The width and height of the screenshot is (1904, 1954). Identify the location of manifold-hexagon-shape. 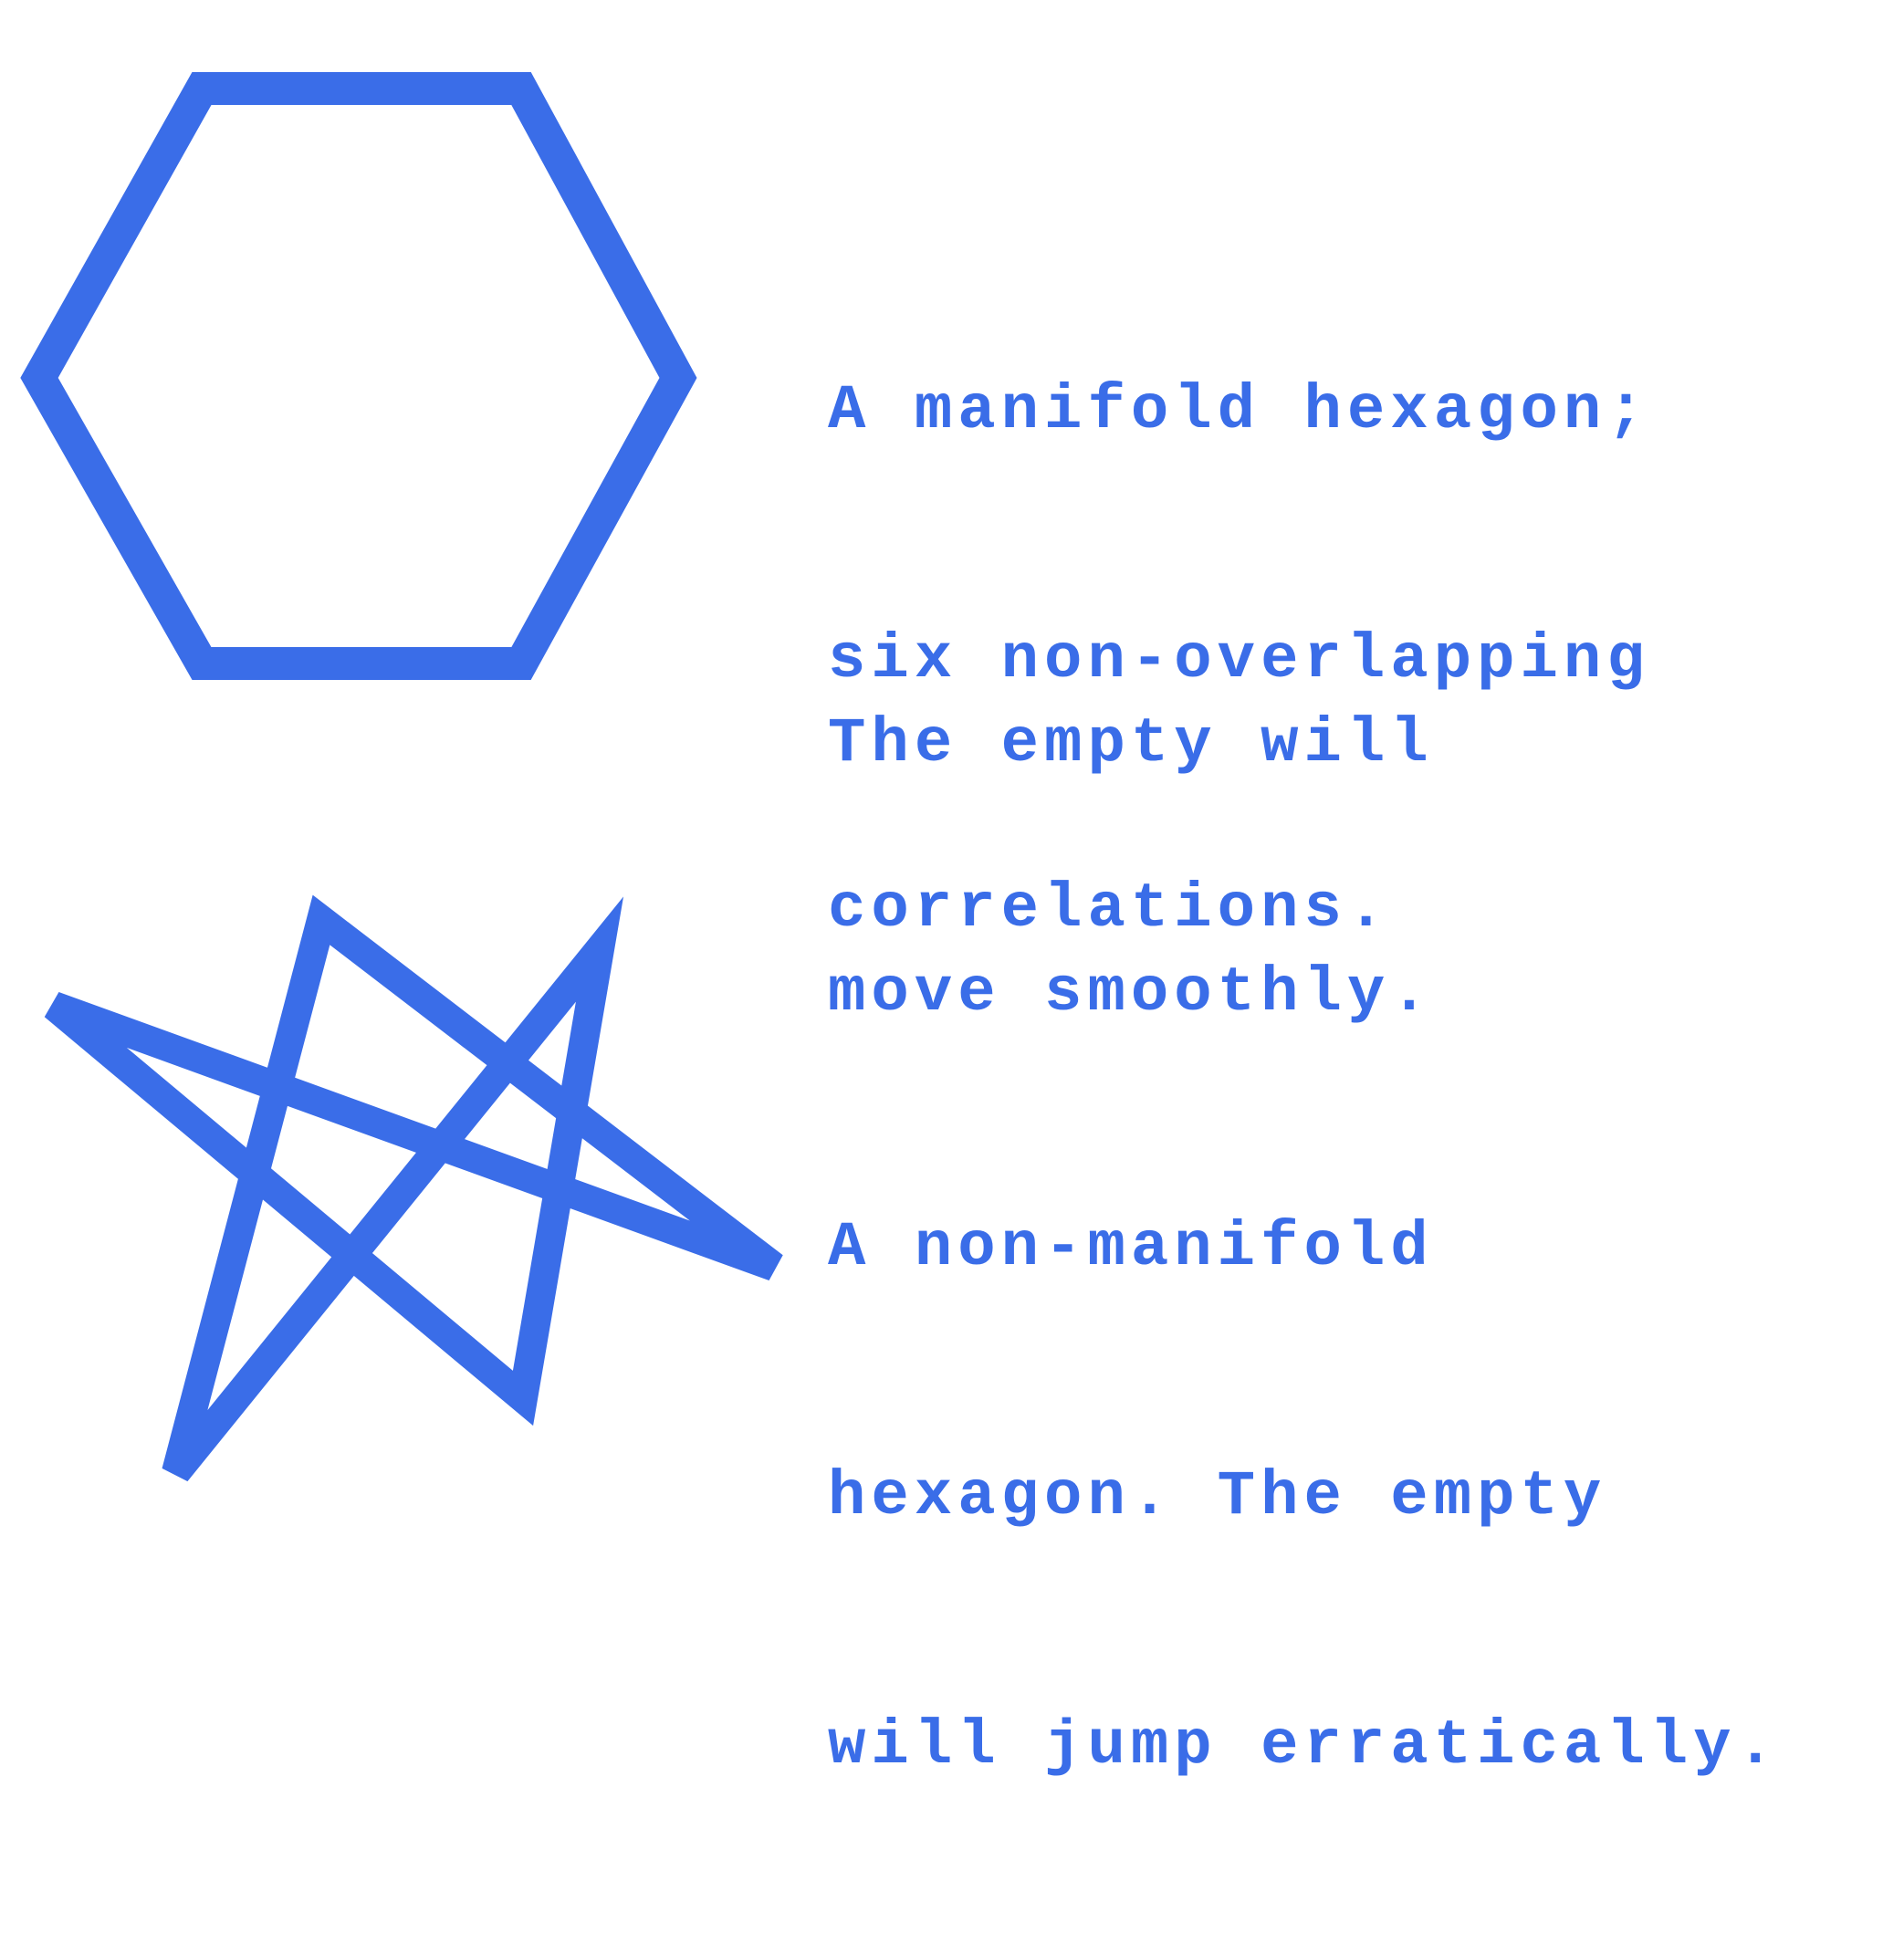
(359, 376).